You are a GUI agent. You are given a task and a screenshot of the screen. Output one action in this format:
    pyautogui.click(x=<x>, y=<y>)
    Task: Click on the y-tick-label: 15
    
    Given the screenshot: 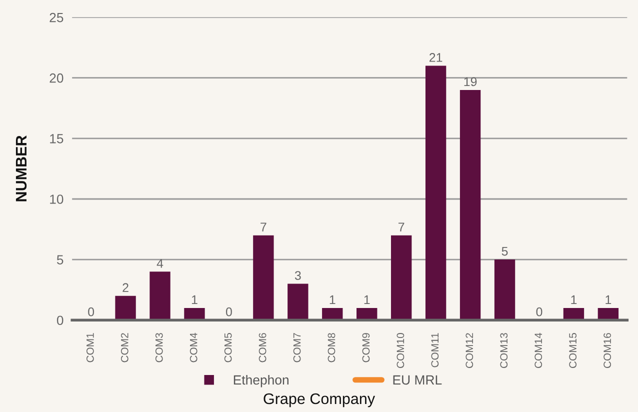 What is the action you would take?
    pyautogui.click(x=57, y=139)
    